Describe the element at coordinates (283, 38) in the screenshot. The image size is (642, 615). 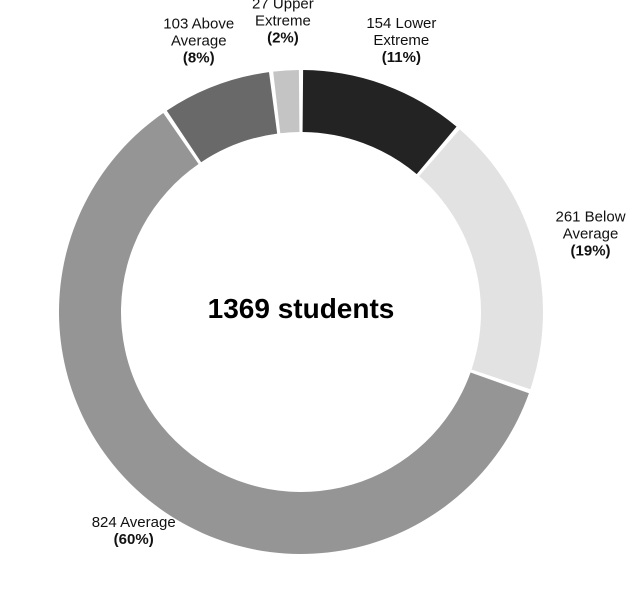
I see `slice-percent-label: (2%)` at that location.